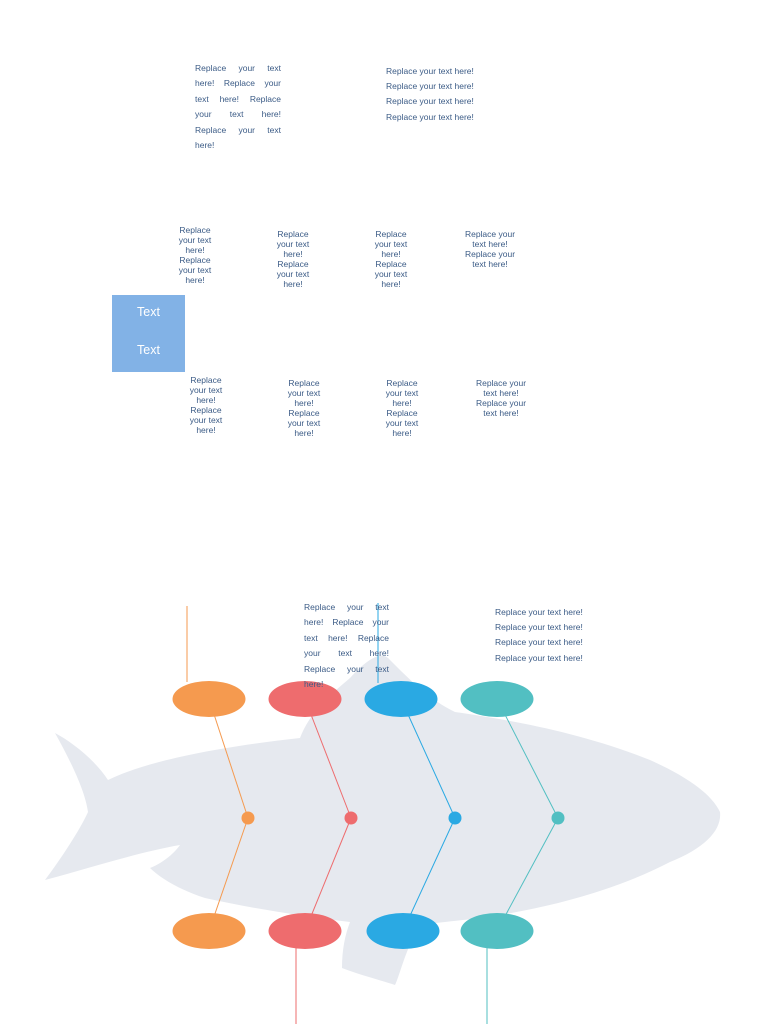 Image resolution: width=768 pixels, height=1024 pixels. What do you see at coordinates (455, 818) in the screenshot?
I see `junction-dot-blue` at bounding box center [455, 818].